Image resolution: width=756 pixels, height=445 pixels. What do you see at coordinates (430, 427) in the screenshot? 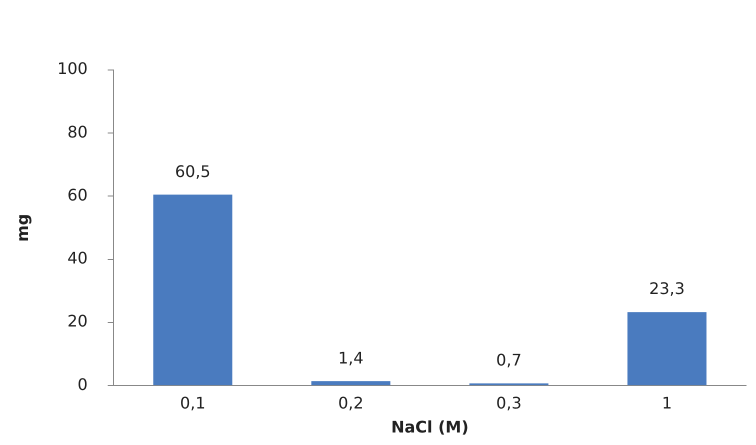
I see `x-axis-title: NaCl (M)` at bounding box center [430, 427].